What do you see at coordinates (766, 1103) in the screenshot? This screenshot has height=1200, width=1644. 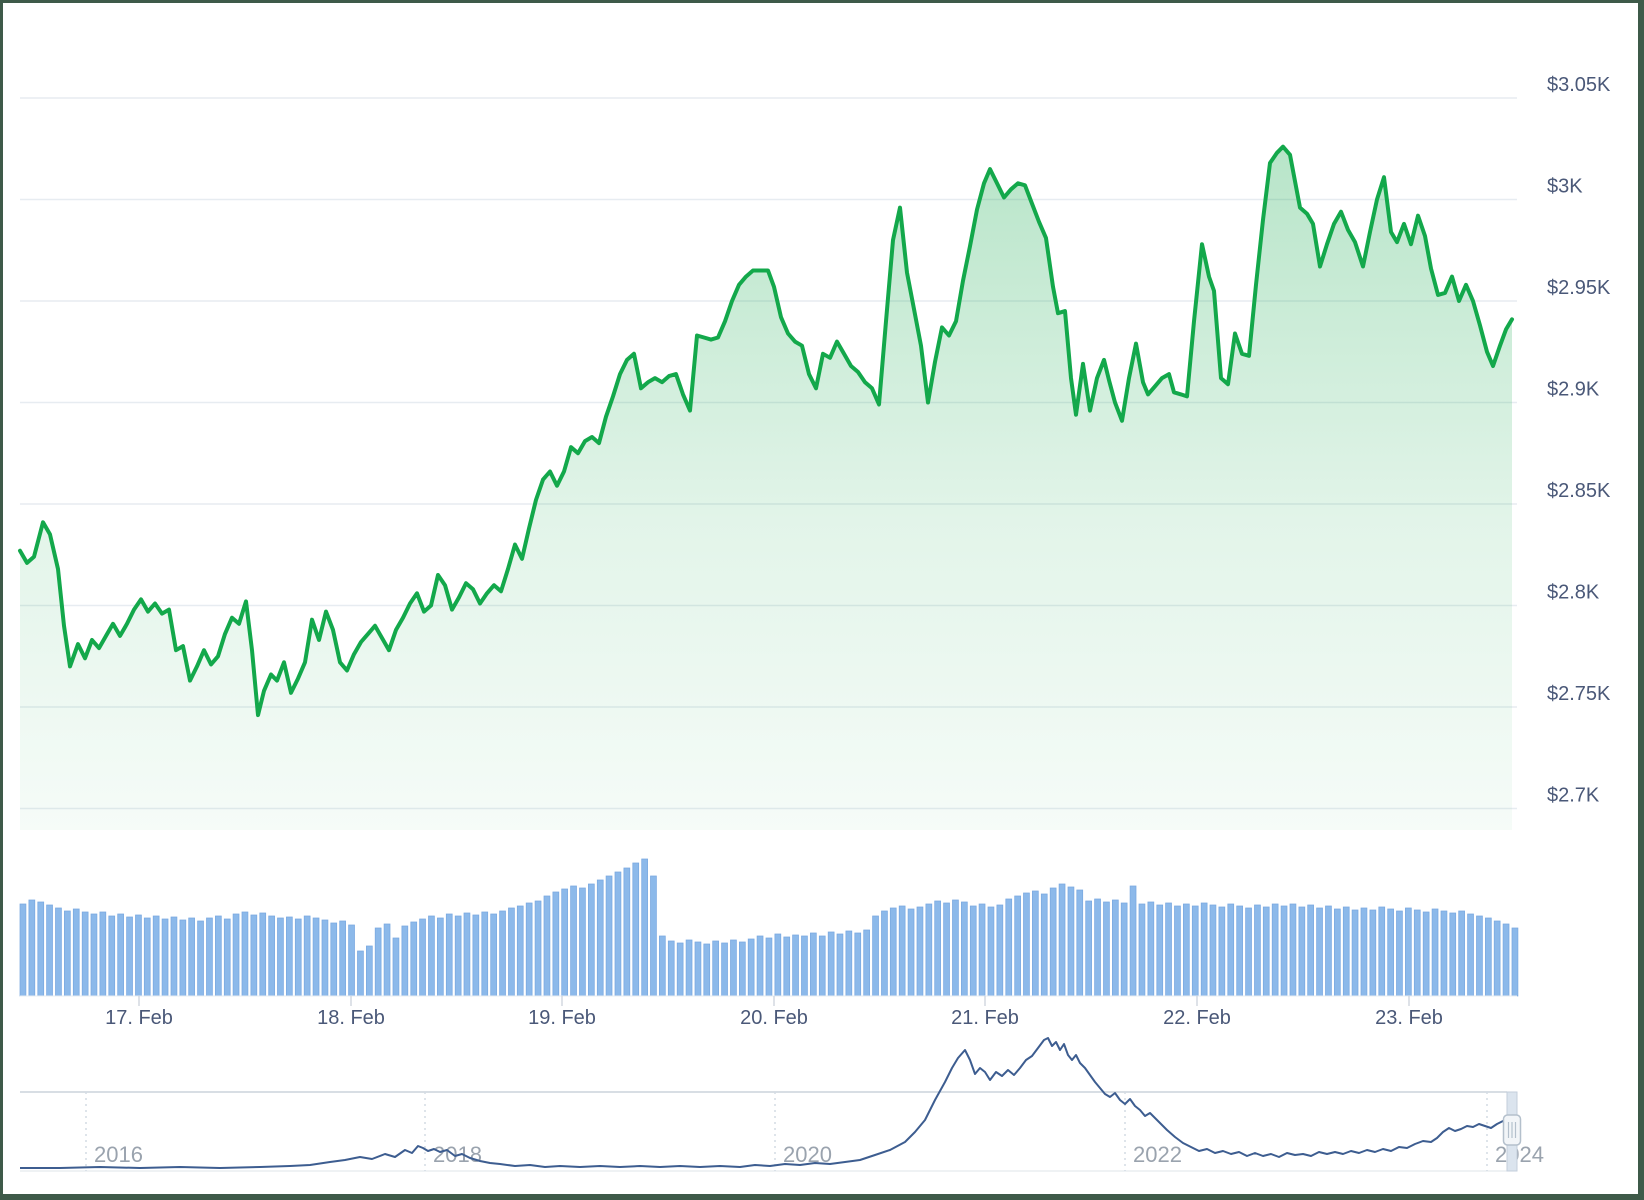 I see `navigator-series` at bounding box center [766, 1103].